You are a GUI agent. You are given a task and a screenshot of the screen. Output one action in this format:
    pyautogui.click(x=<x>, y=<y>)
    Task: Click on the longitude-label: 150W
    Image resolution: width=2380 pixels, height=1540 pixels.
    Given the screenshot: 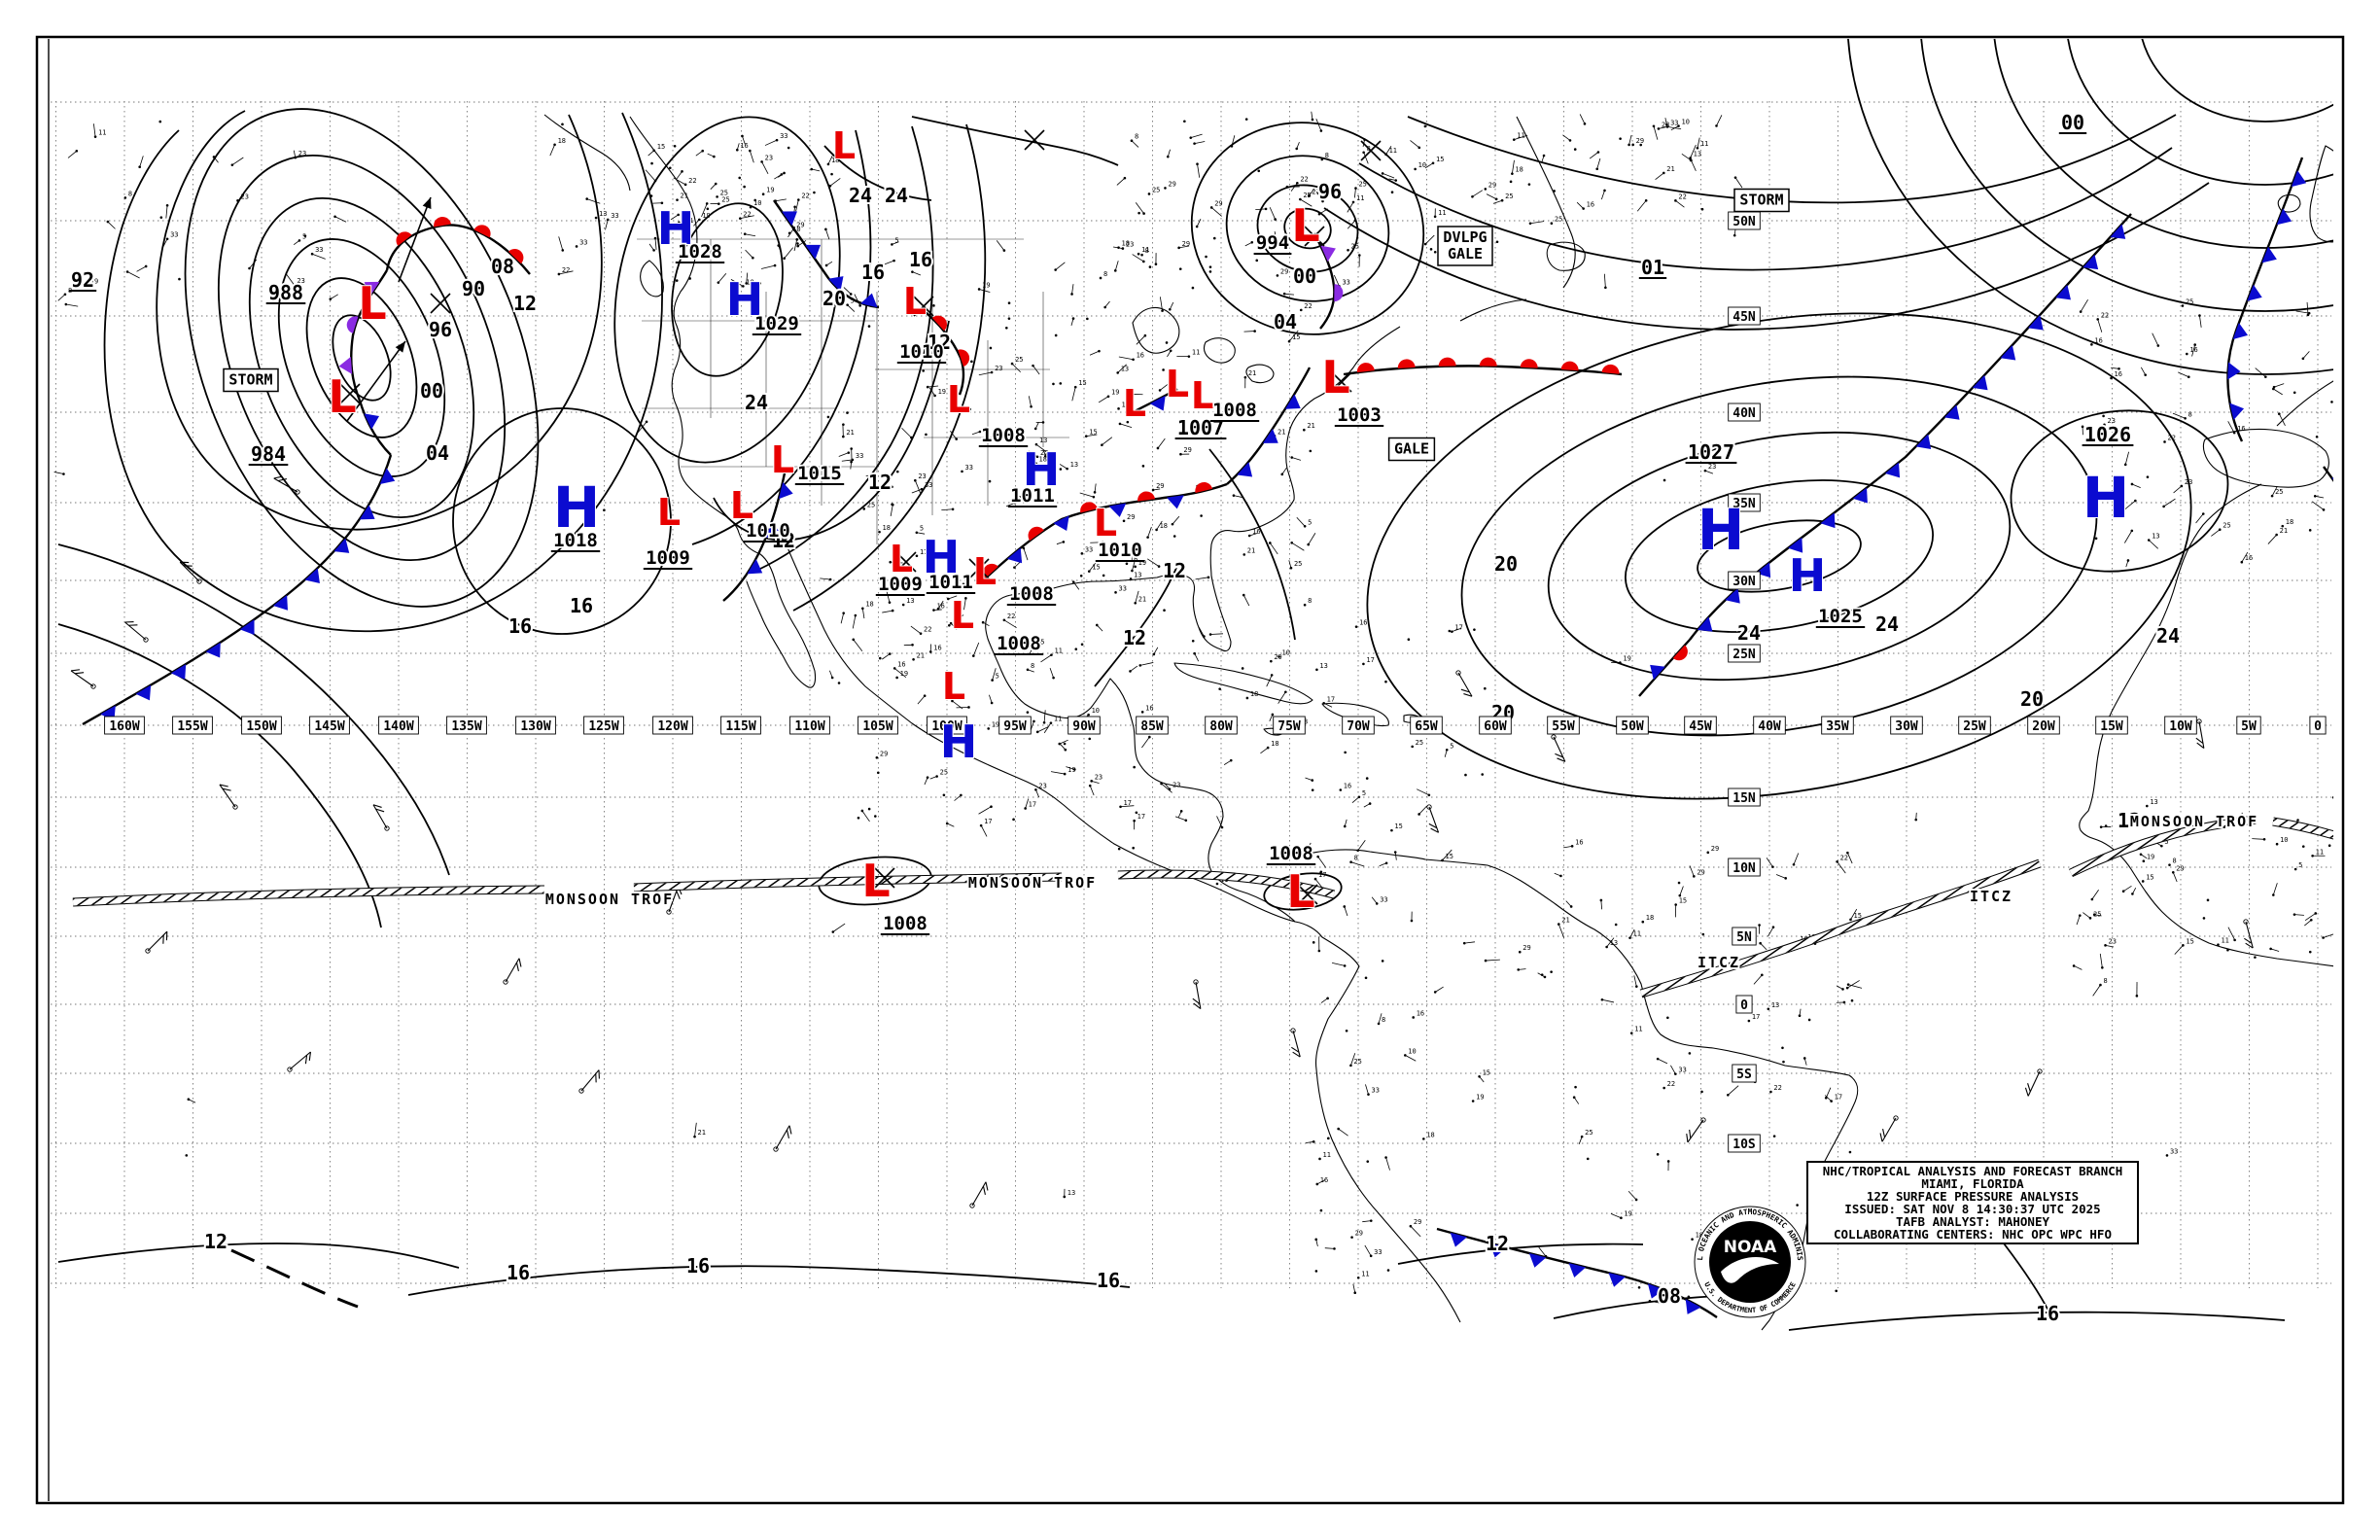 What is the action you would take?
    pyautogui.click(x=261, y=726)
    